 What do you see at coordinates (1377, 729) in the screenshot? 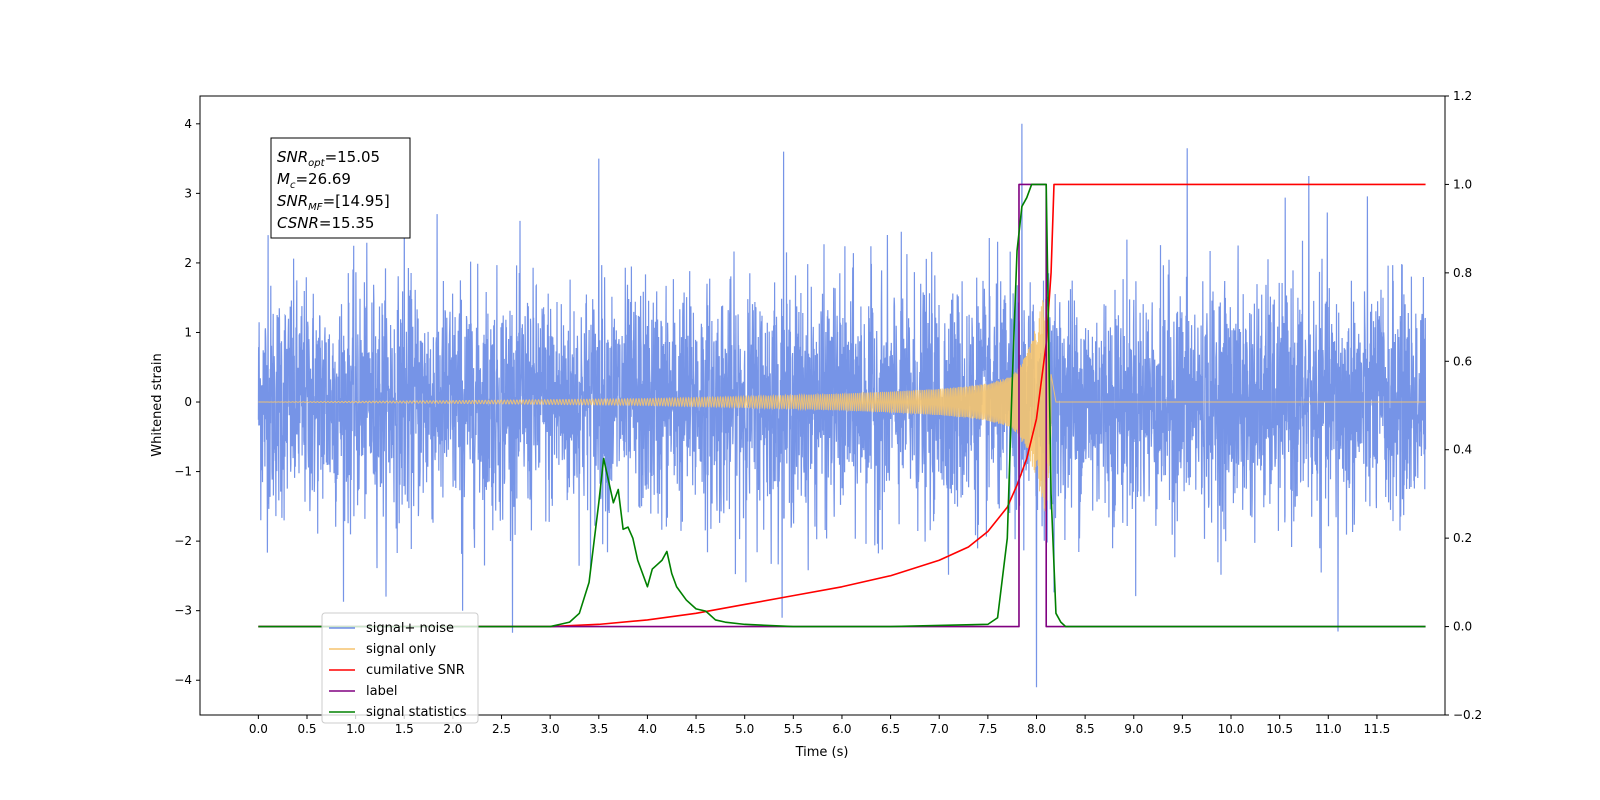
I see `x-tick-label: 11.5` at bounding box center [1377, 729].